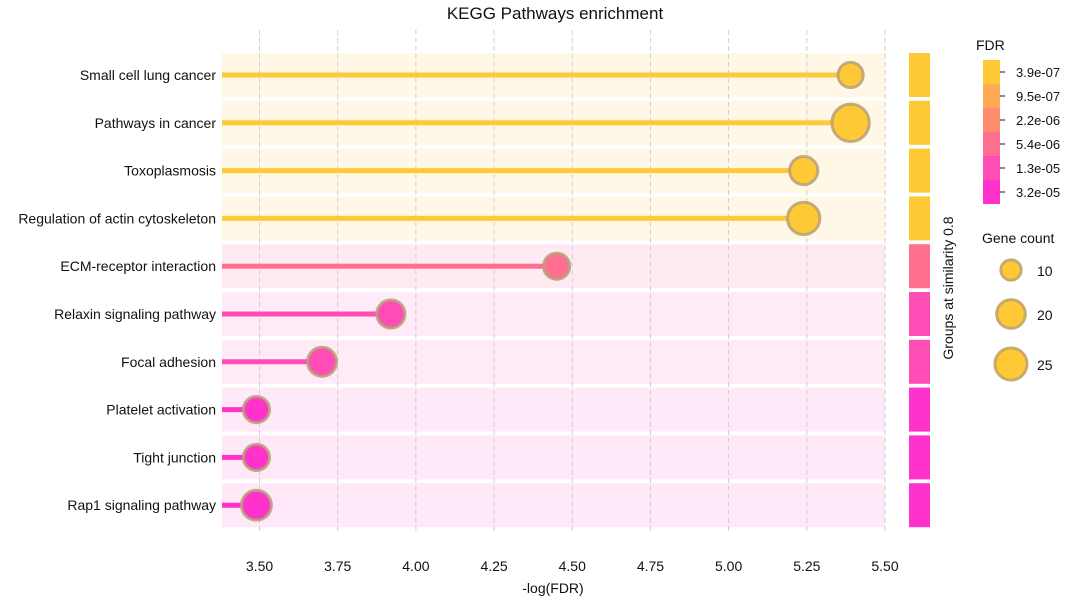 This screenshot has height=605, width=1080. Describe the element at coordinates (728, 566) in the screenshot. I see `x-tick-label: 5.00` at that location.